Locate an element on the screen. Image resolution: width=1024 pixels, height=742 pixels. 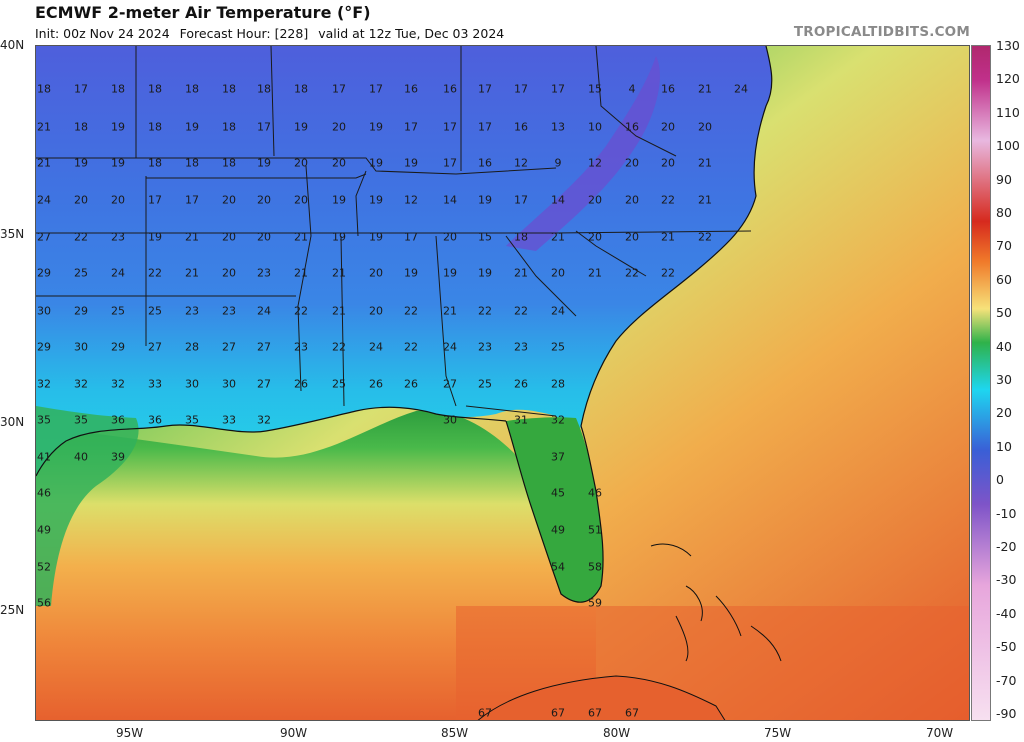
colorbar-label: 90 is located at coordinates (1004, 179).